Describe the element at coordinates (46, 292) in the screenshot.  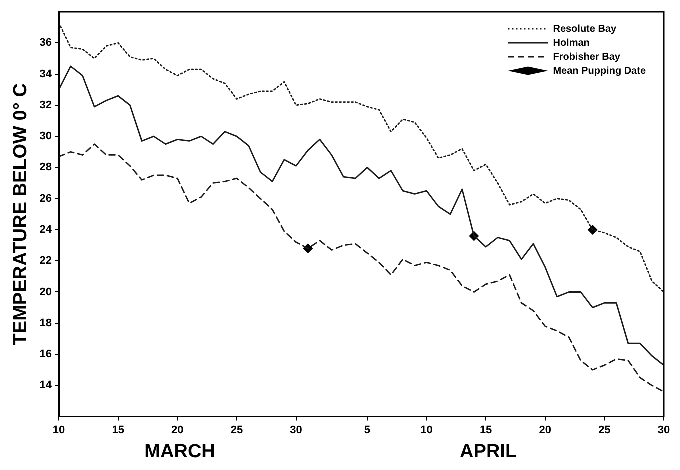
I see `y-tick-label: 20` at that location.